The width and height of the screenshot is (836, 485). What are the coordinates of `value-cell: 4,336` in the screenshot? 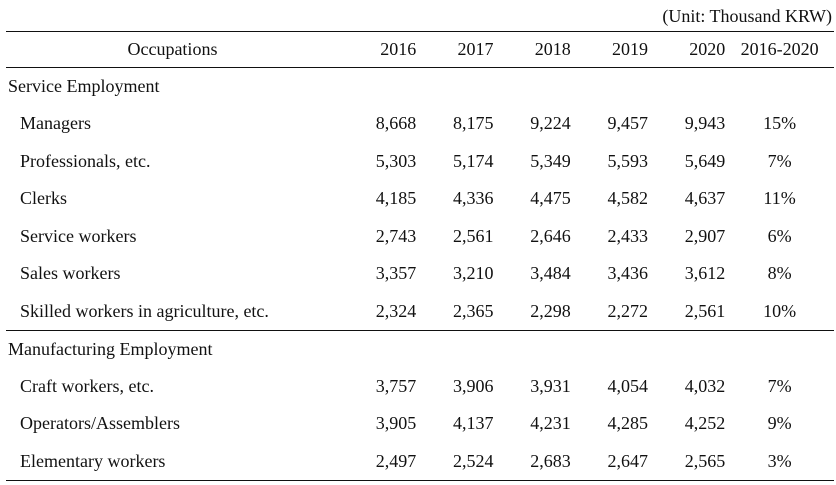 It's located at (473, 198).